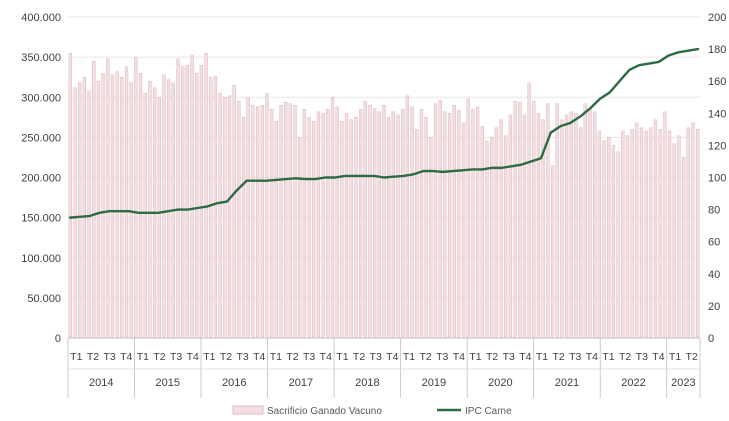  Describe the element at coordinates (234, 383) in the screenshot. I see `x-year-label: 2016` at that location.